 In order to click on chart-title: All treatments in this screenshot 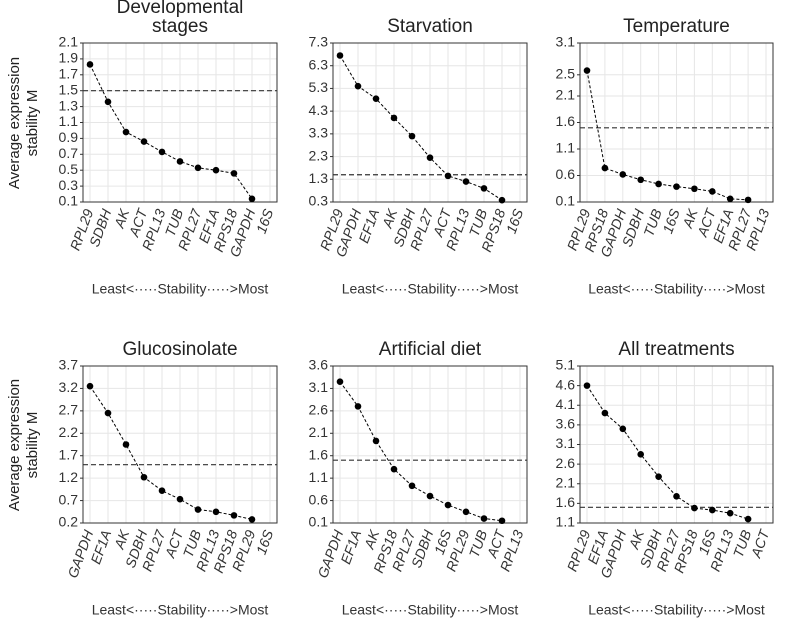, I will do `click(676, 349)`.